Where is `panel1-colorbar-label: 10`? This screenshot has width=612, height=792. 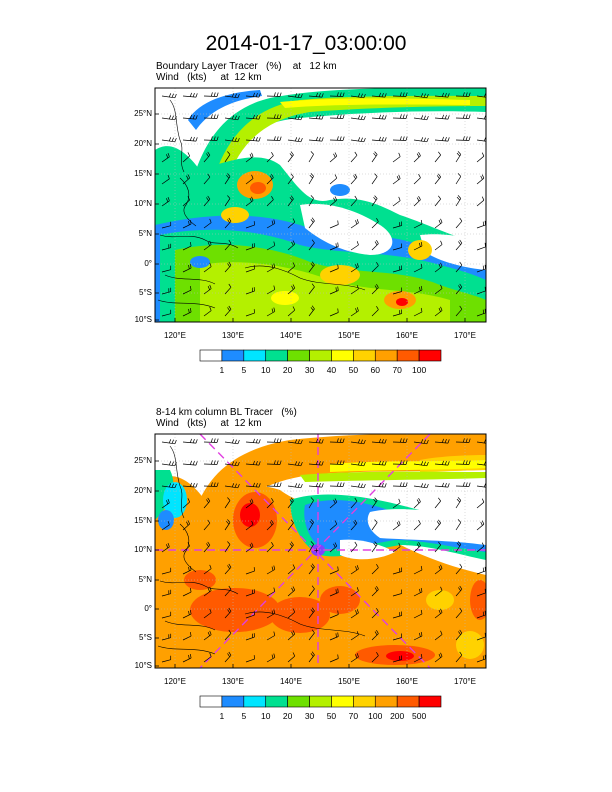
panel1-colorbar-label: 10 is located at coordinates (266, 370).